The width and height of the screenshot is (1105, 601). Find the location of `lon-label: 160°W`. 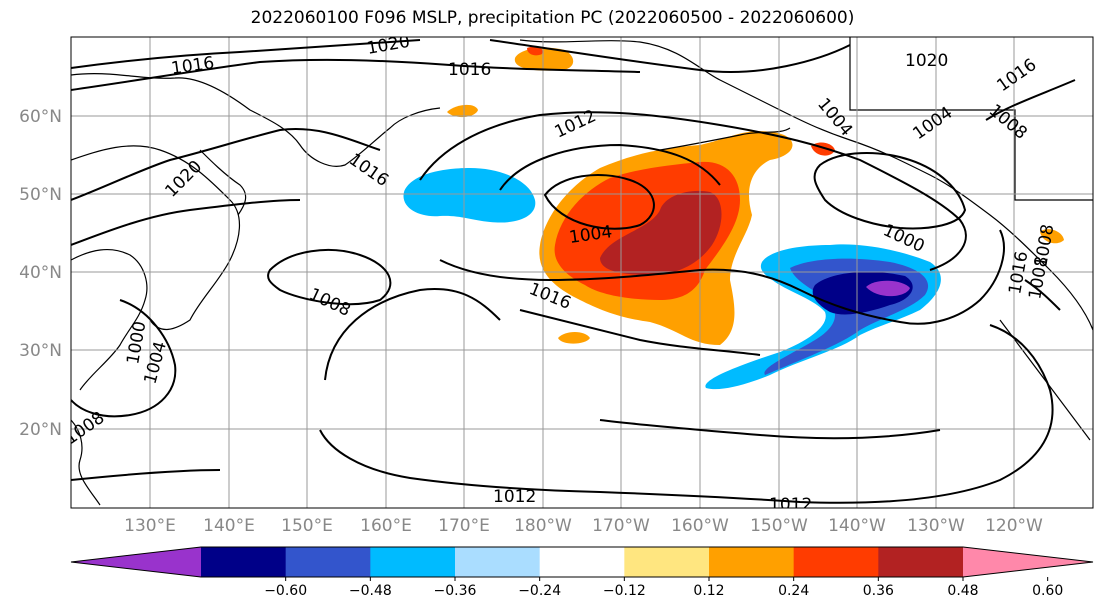

lon-label: 160°W is located at coordinates (700, 526).